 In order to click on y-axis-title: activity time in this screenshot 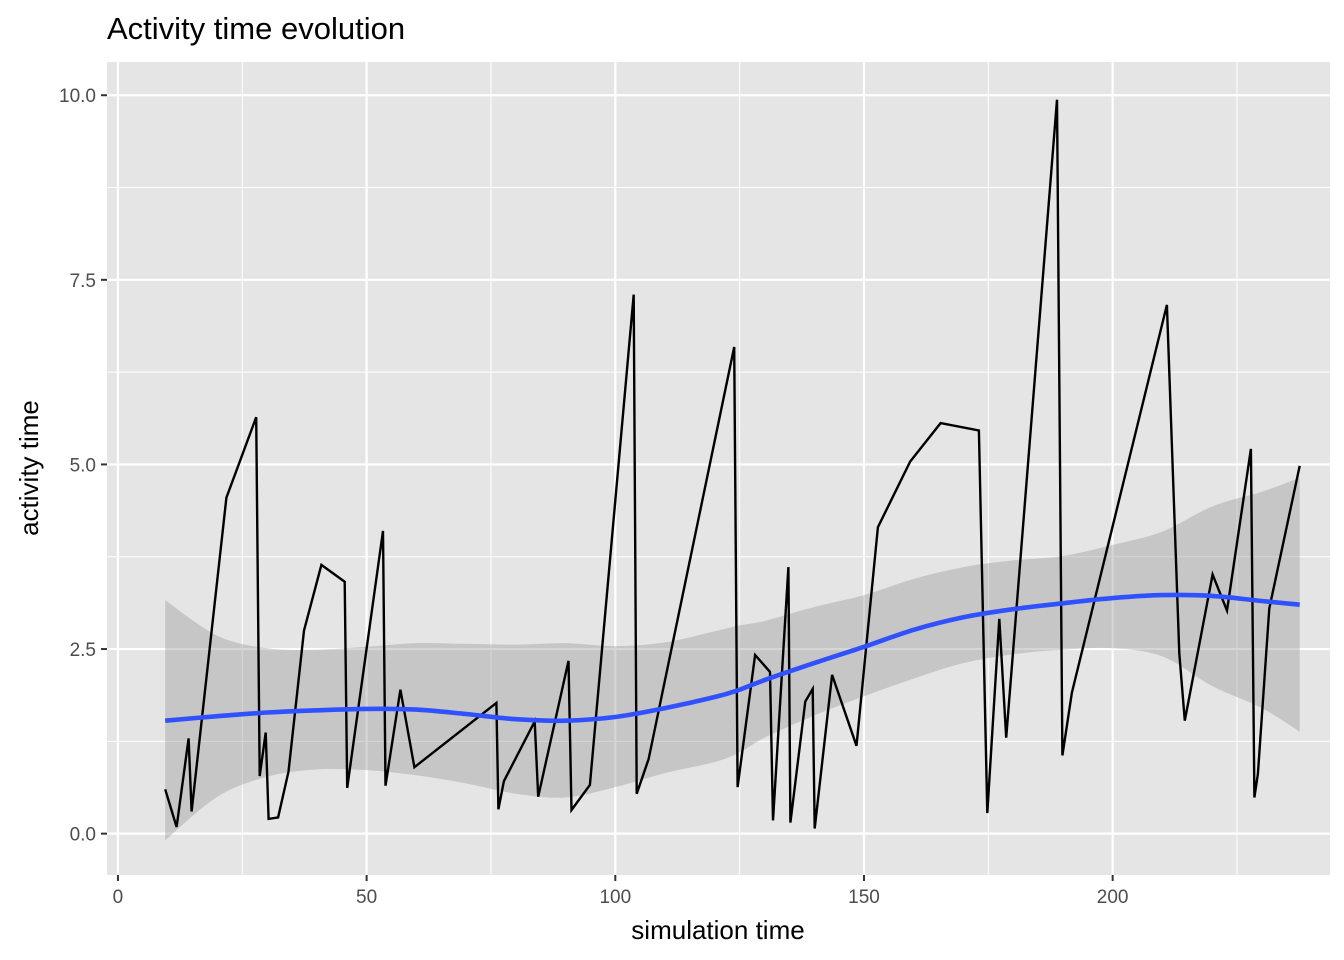, I will do `click(29, 468)`.